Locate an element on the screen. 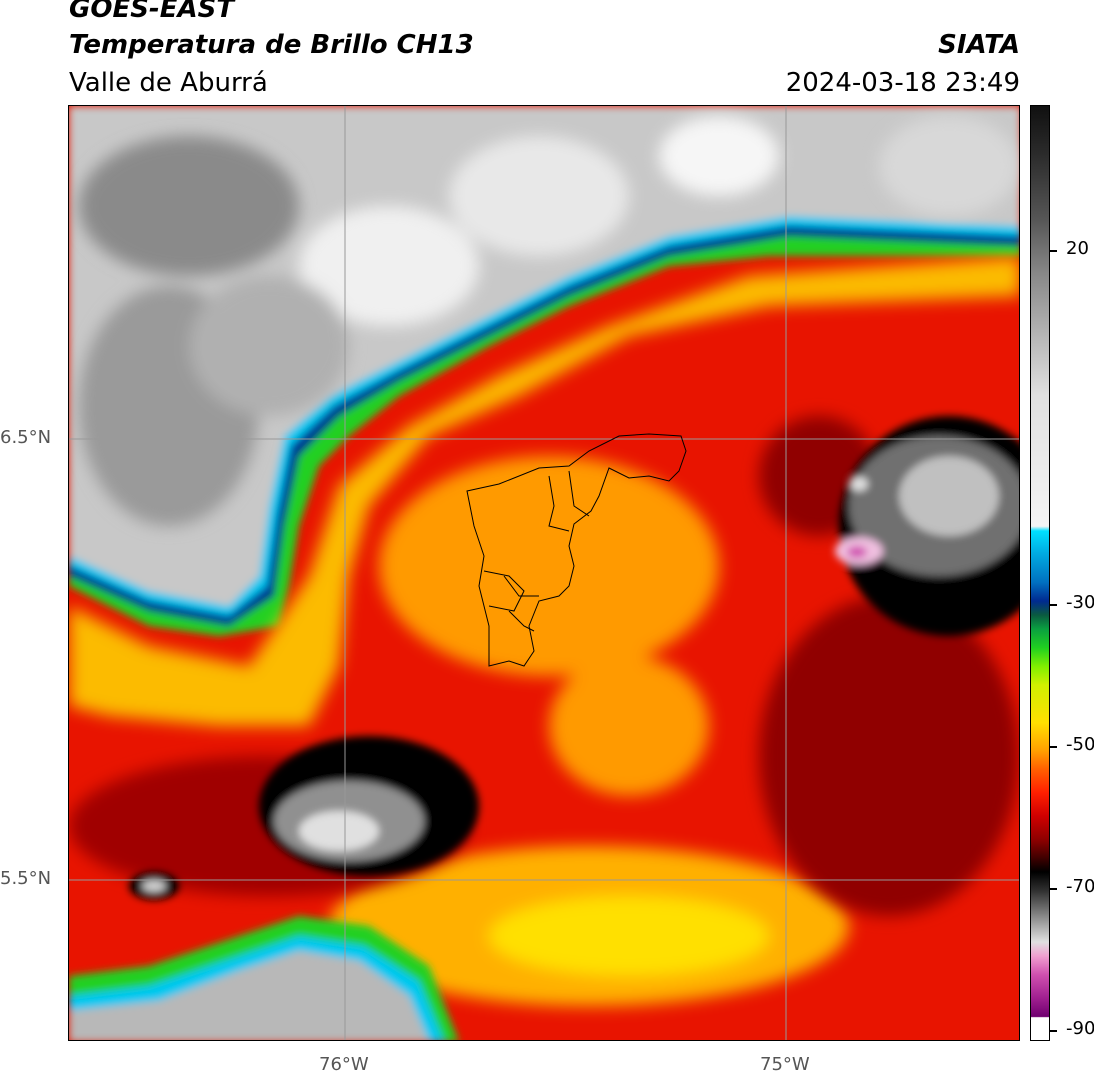  convective-cell-east is located at coordinates (927, 526).